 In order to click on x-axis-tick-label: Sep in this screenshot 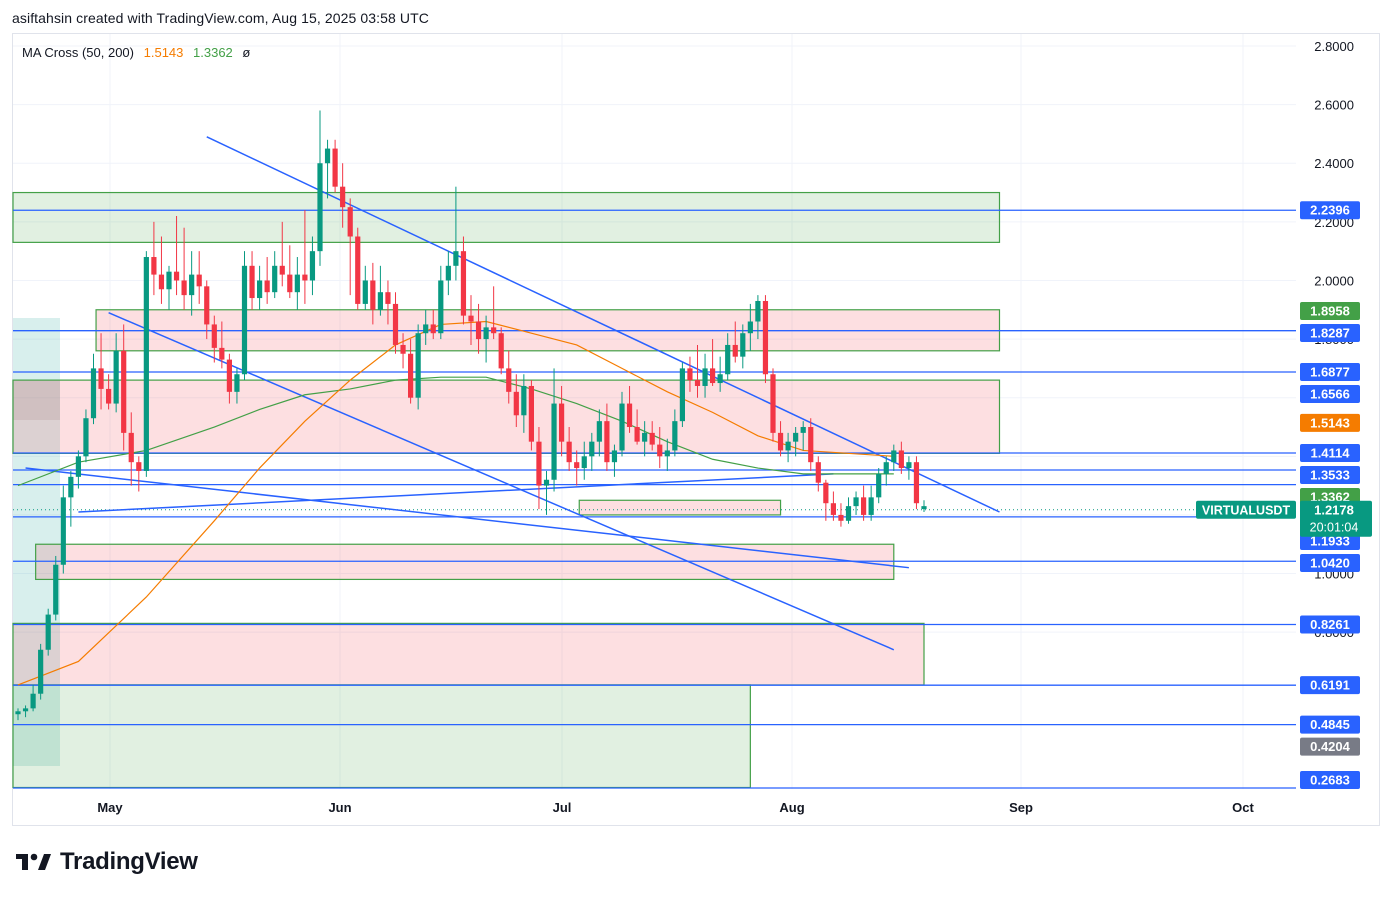, I will do `click(1021, 807)`.